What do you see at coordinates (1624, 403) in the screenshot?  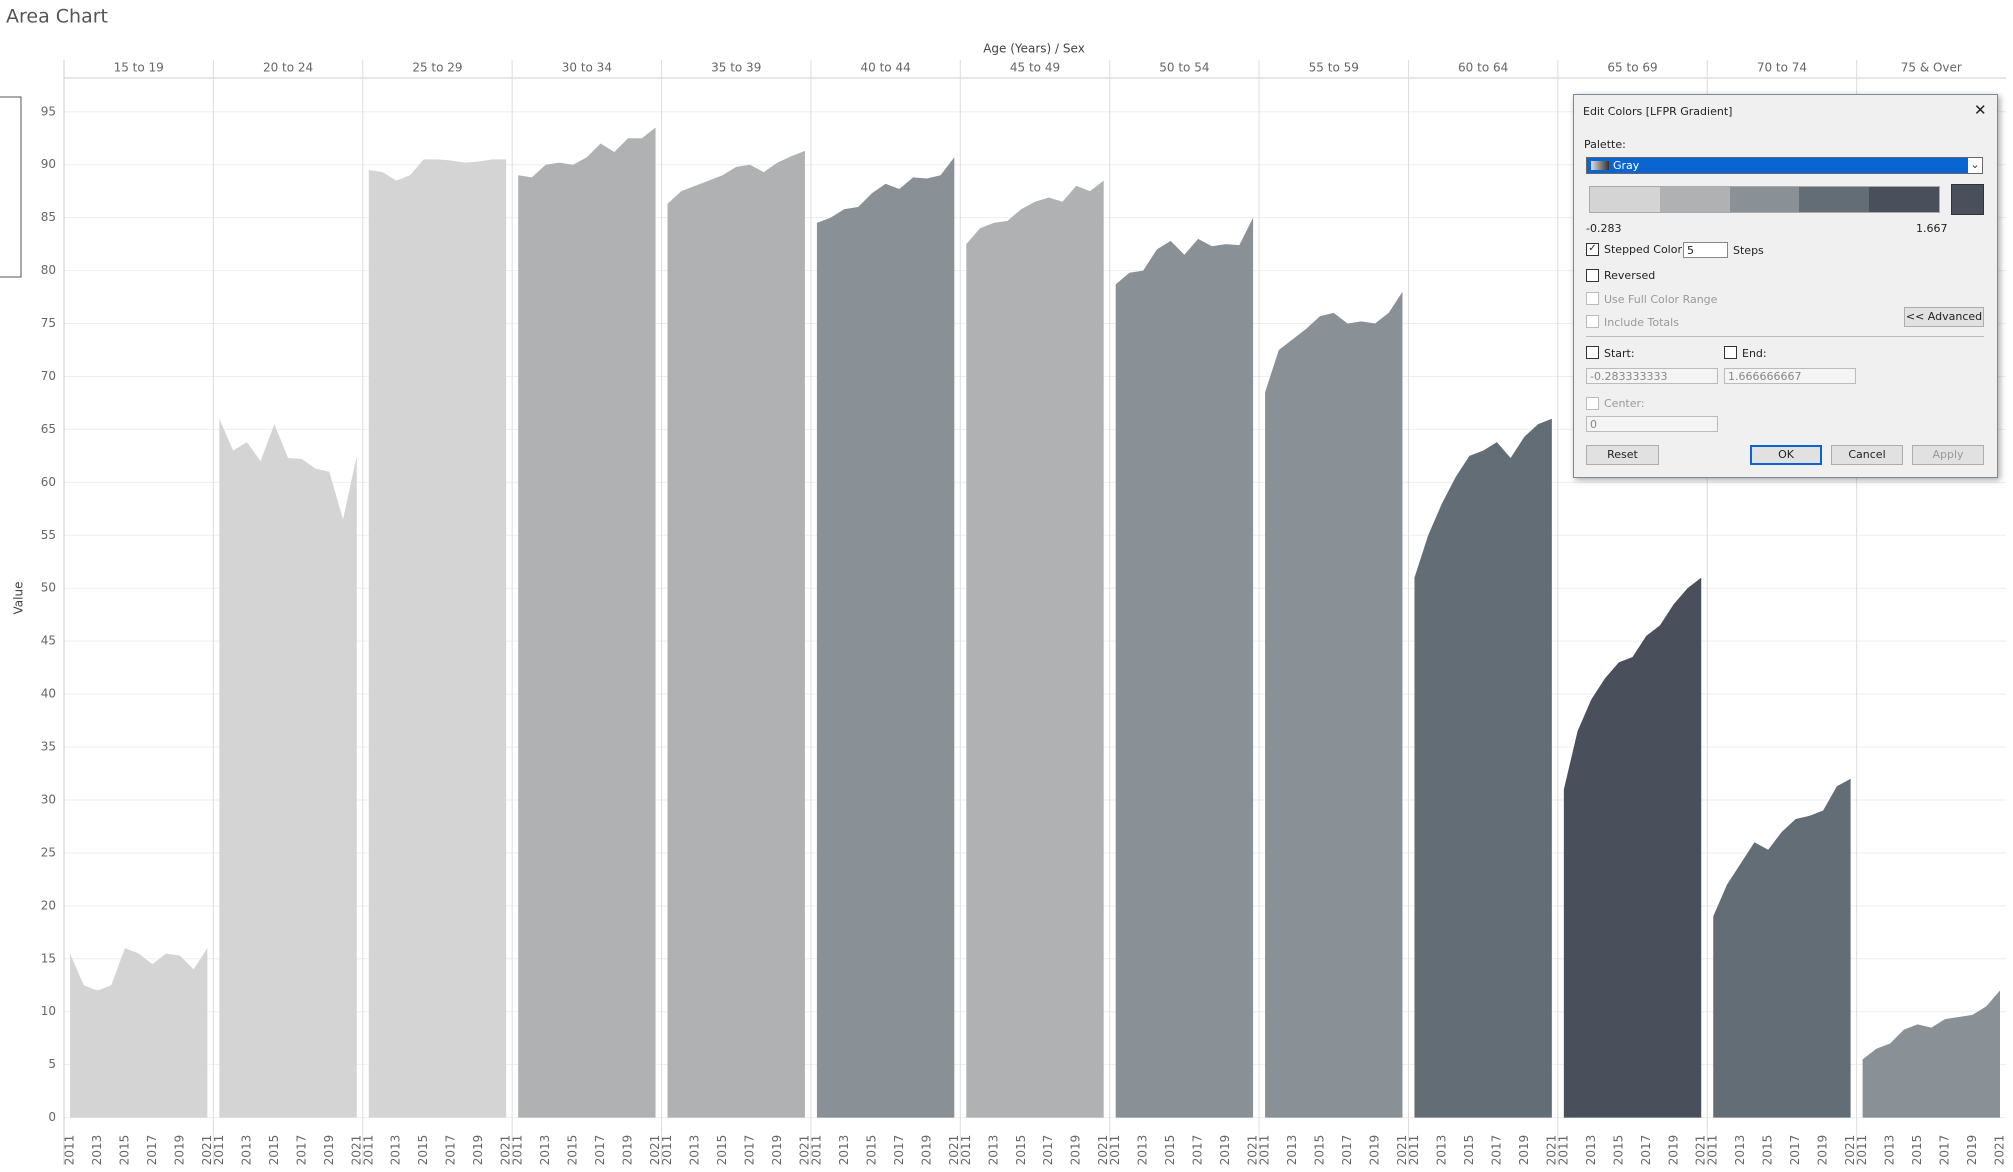 I see `center-label: Center:` at bounding box center [1624, 403].